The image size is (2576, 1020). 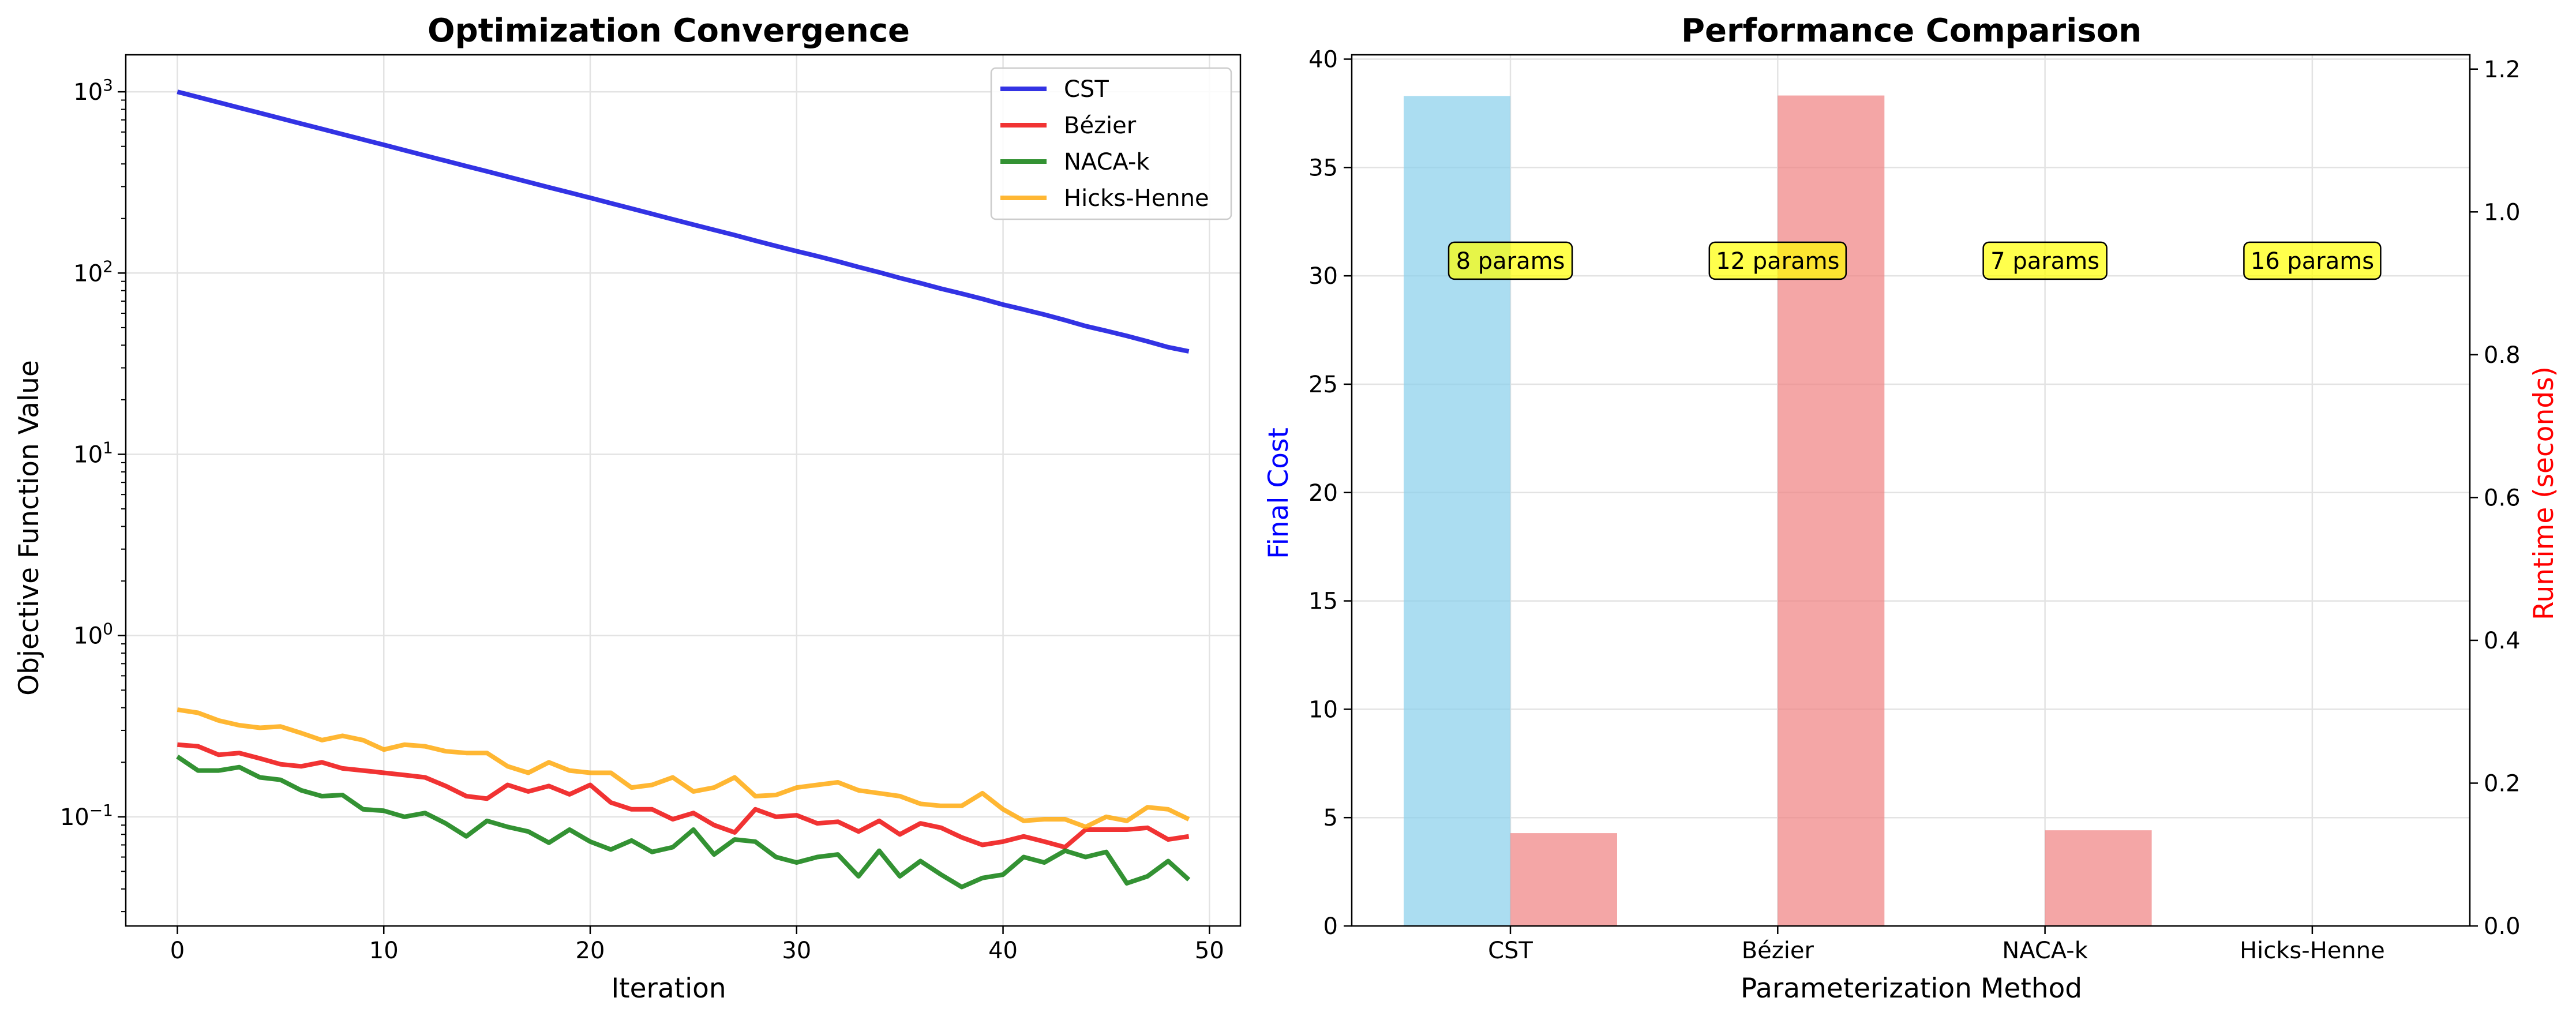 What do you see at coordinates (29, 528) in the screenshot?
I see `left-y-axis-label: Objective Function Value` at bounding box center [29, 528].